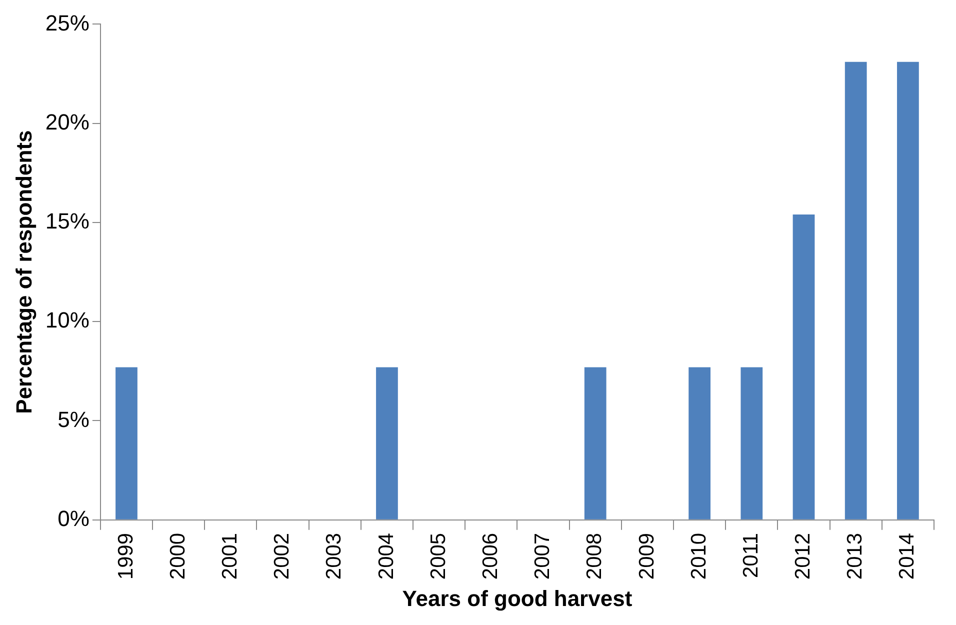  I want to click on x-tick-label: 2002, so click(282, 556).